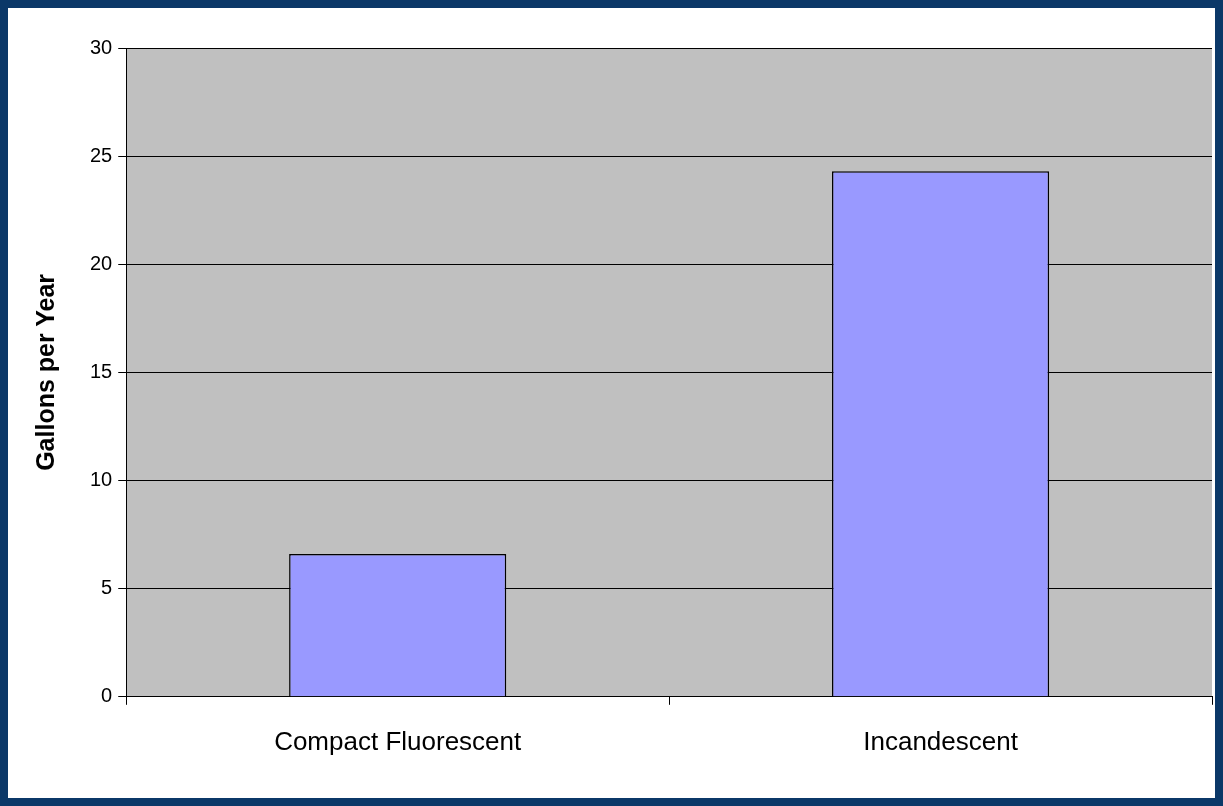 This screenshot has width=1223, height=806. Describe the element at coordinates (101, 479) in the screenshot. I see `y-tick-label: 10` at that location.